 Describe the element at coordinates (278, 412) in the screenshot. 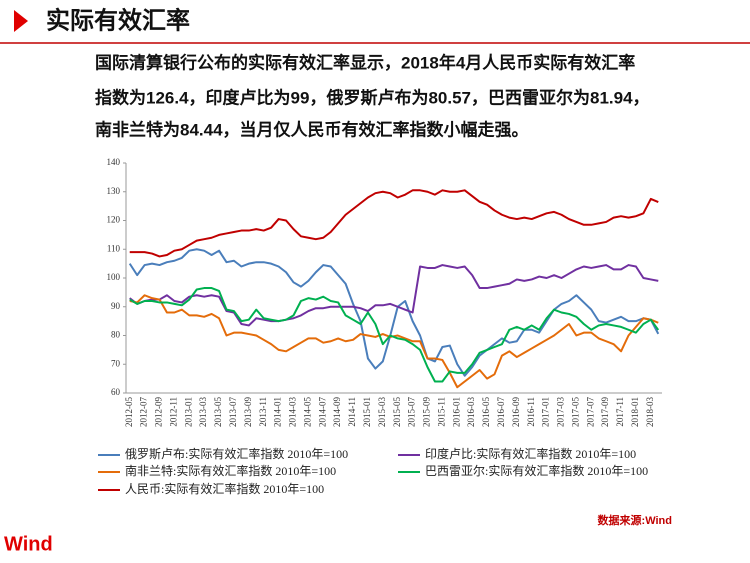

I see `x-tick-label: 2014-01` at that location.